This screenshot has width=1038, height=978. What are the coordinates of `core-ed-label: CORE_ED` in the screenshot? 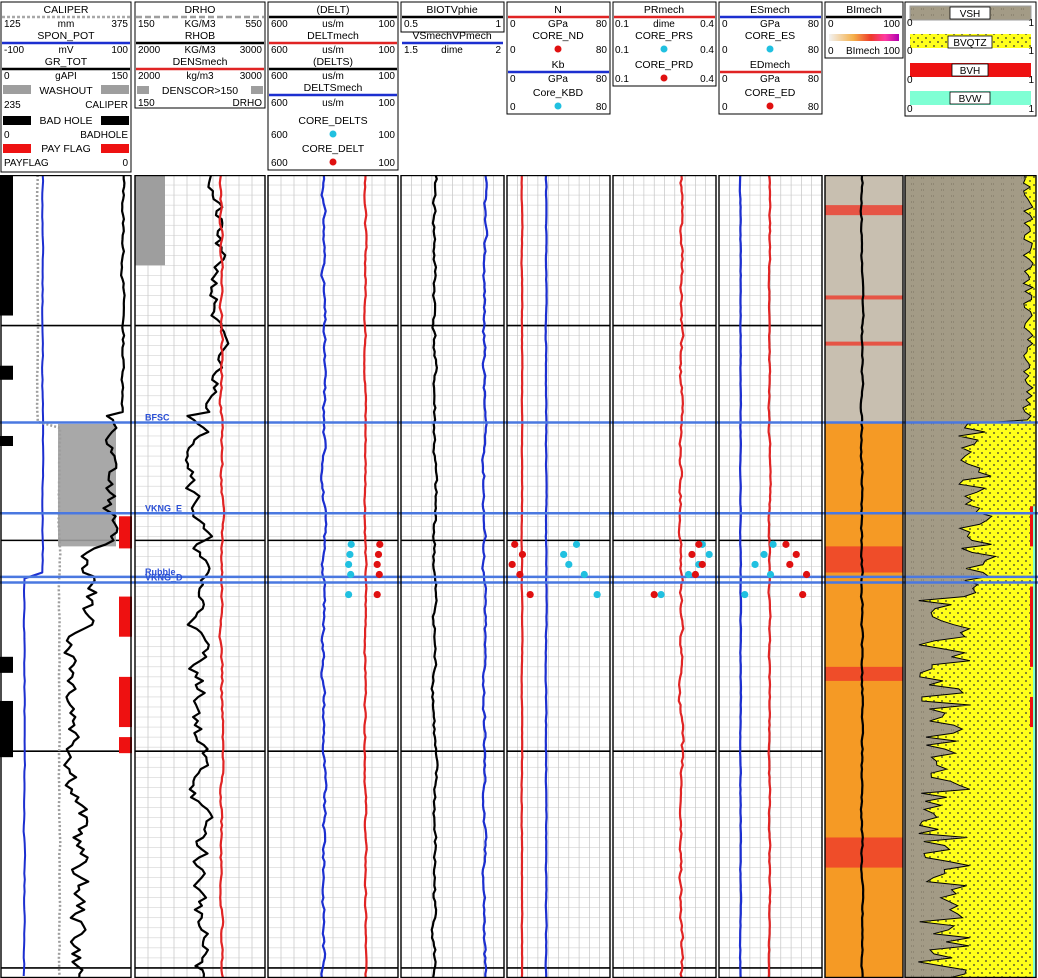 It's located at (770, 93).